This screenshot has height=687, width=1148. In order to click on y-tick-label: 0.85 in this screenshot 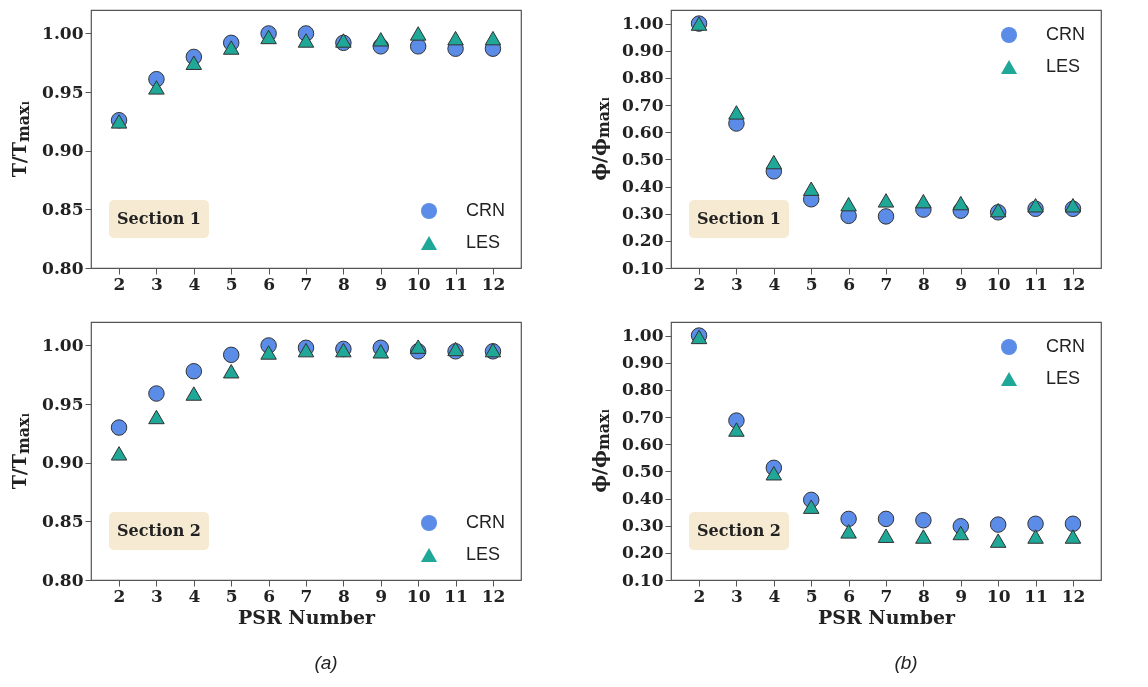, I will do `click(63, 208)`.